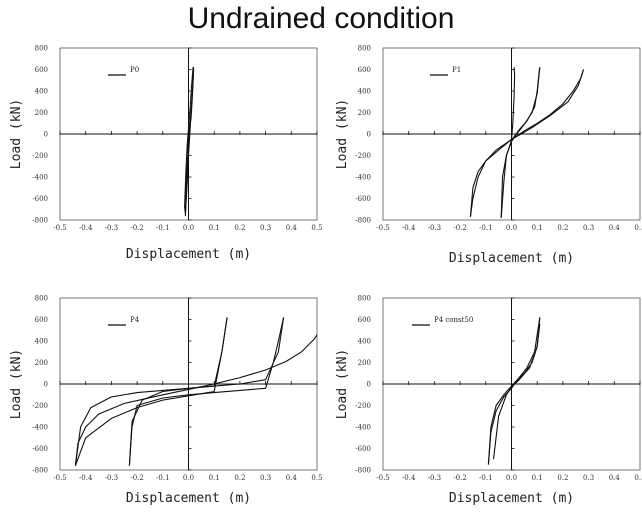  Describe the element at coordinates (456, 70) in the screenshot. I see `legend-label: P1` at that location.